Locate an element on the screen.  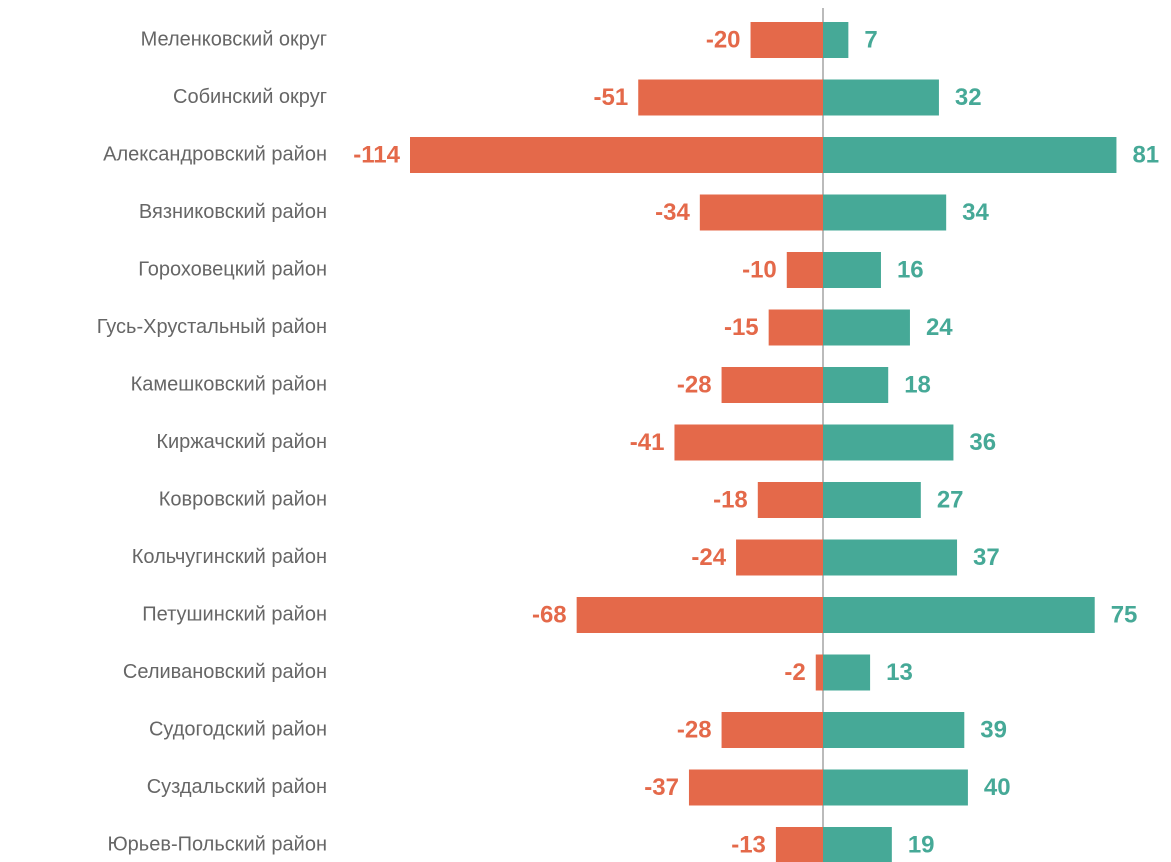
category-label: Вязниковский район is located at coordinates (233, 212).